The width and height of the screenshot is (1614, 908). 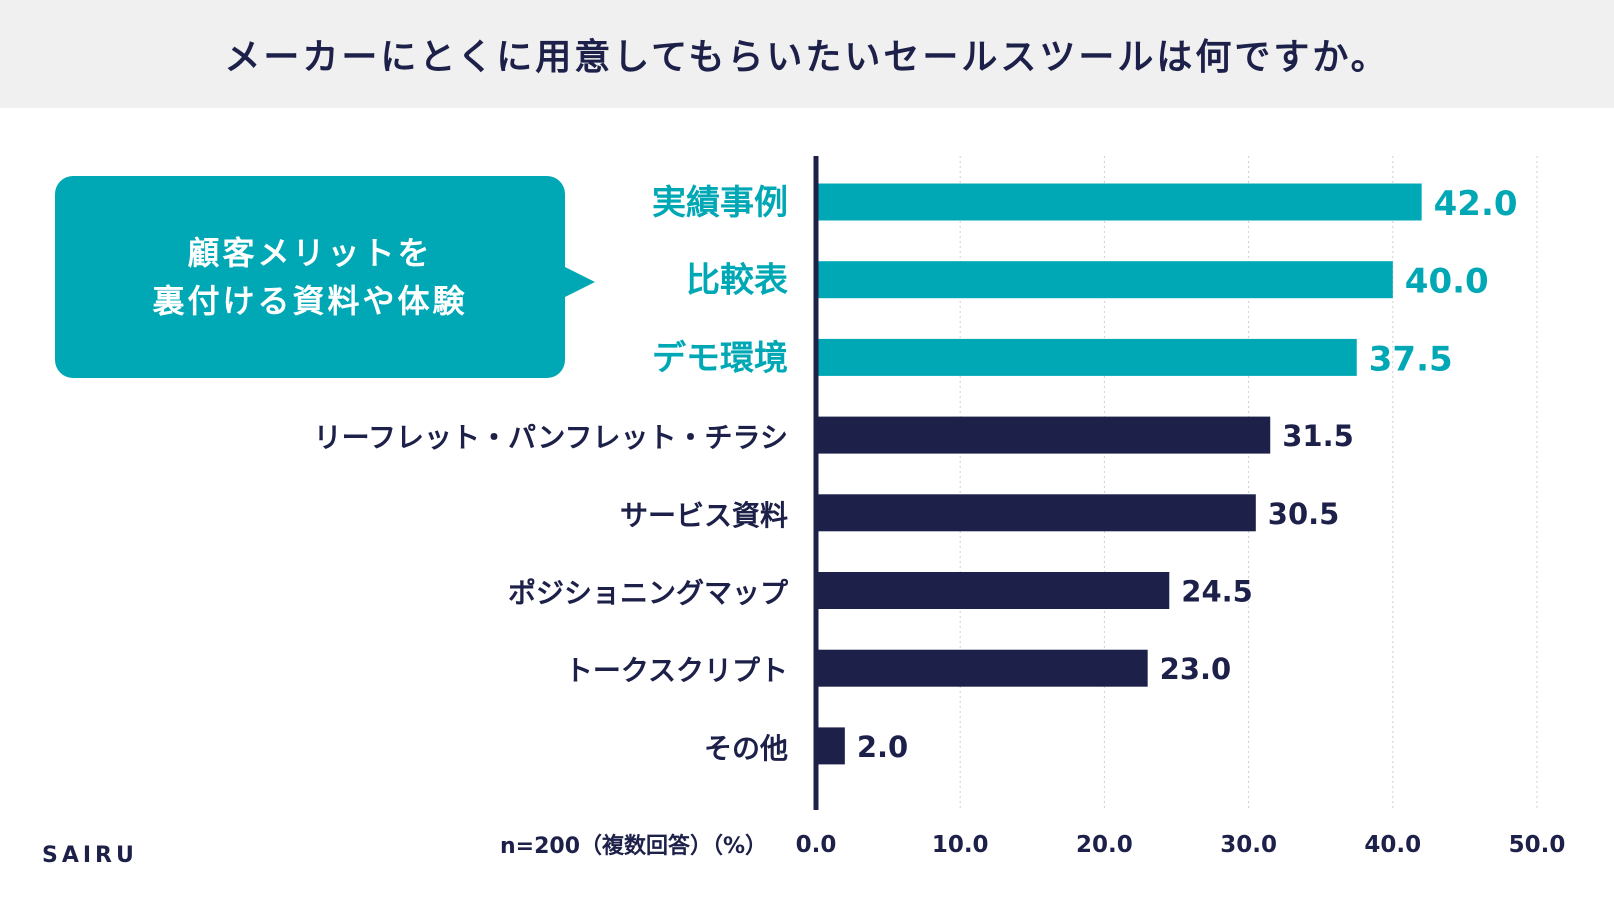 I want to click on category-label: 比較表, so click(x=737, y=281).